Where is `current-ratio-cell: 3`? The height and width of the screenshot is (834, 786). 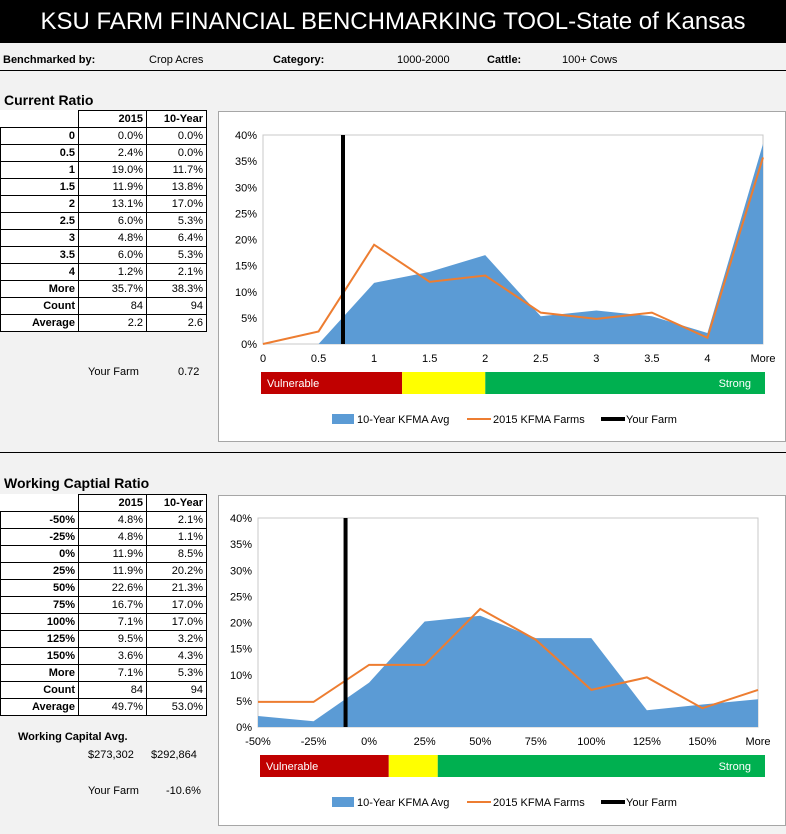
current-ratio-cell: 3 is located at coordinates (39, 238).